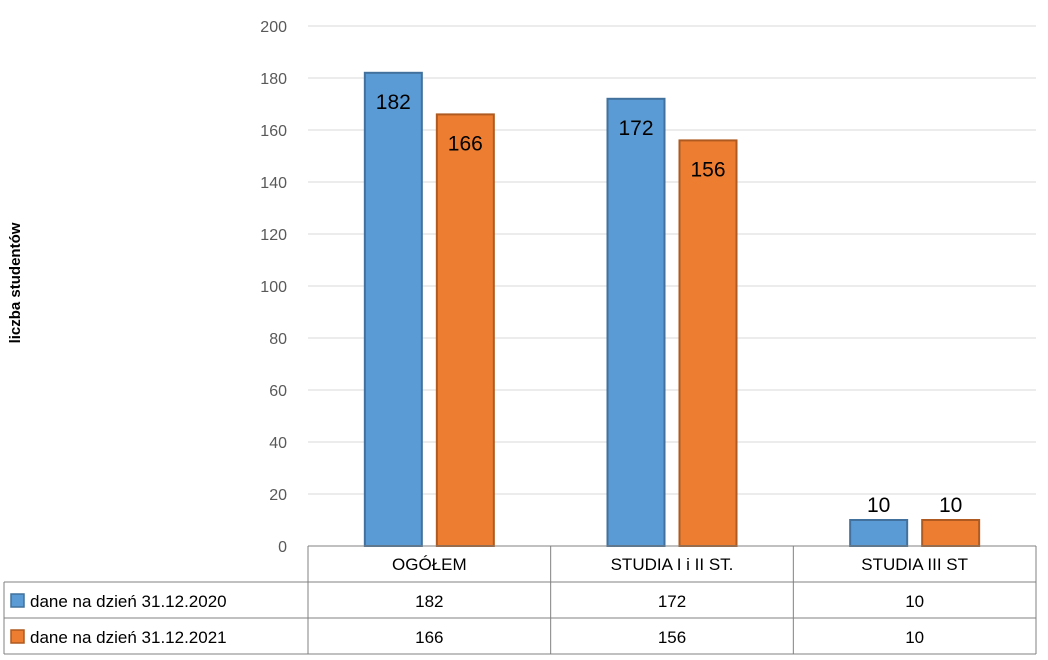 Image resolution: width=1048 pixels, height=660 pixels. I want to click on y-axis-title: liczba studentów, so click(15, 282).